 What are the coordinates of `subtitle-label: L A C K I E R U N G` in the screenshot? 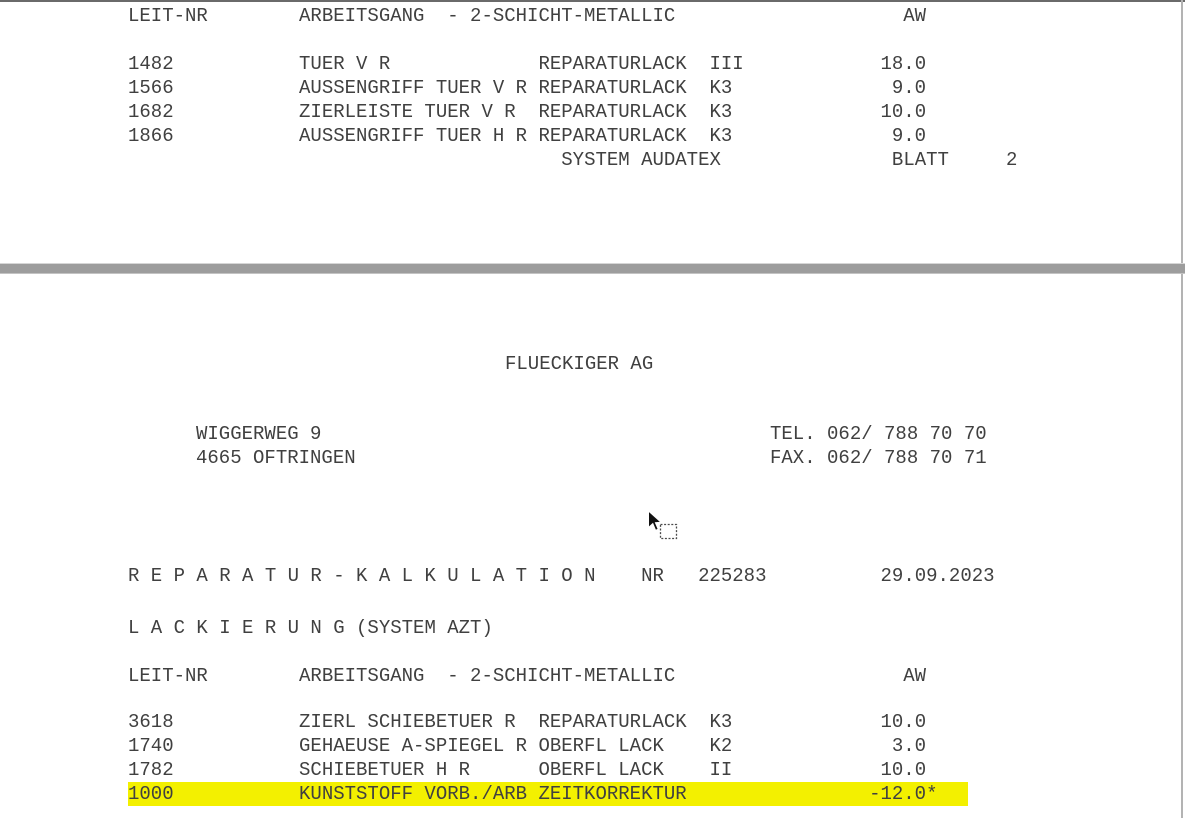 It's located at (236, 628).